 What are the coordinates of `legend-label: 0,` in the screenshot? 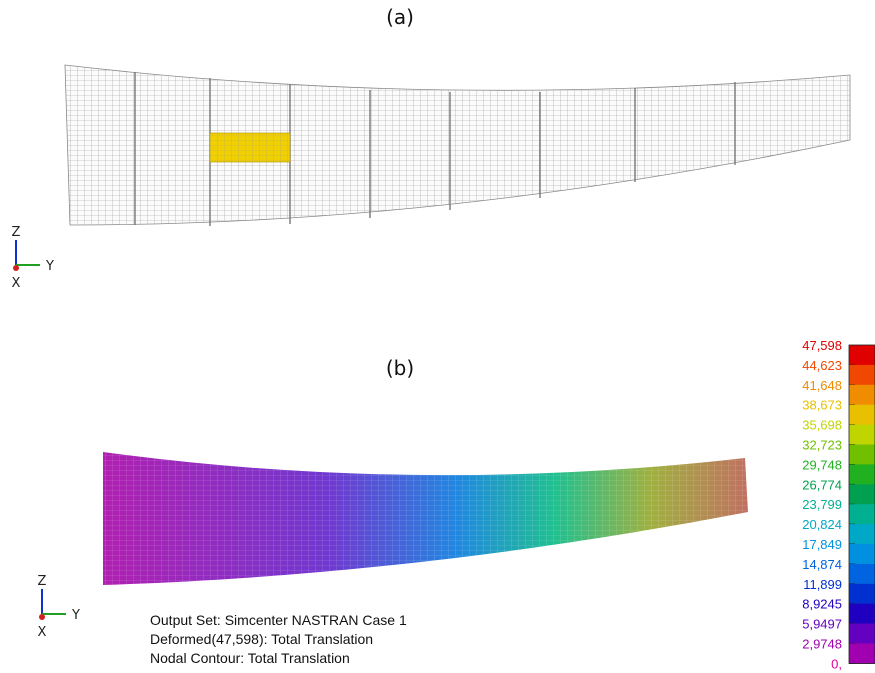 It's located at (836, 663).